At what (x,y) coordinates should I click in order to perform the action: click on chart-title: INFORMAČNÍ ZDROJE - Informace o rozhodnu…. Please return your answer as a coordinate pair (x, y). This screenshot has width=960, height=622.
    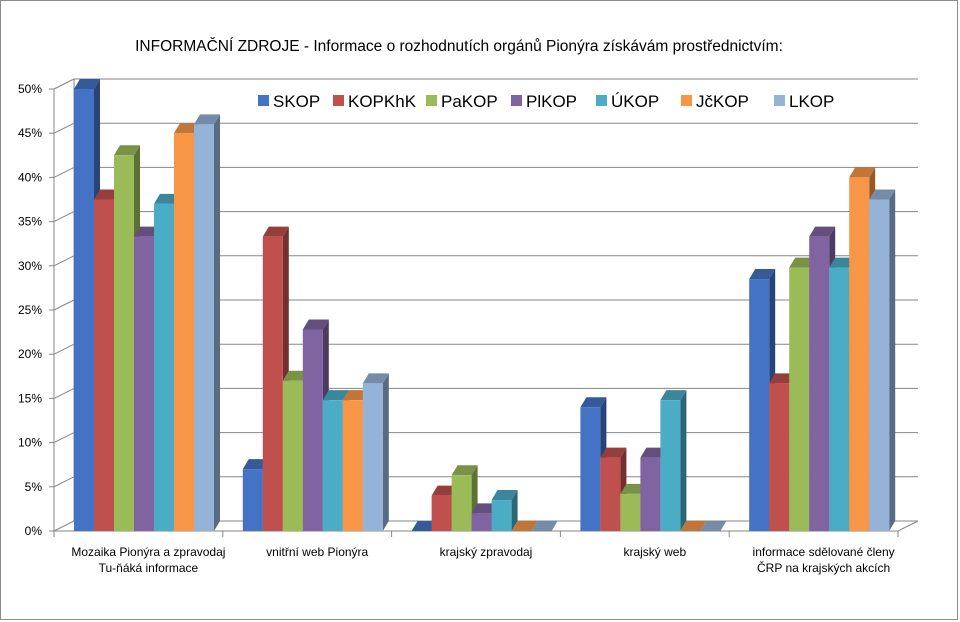
    Looking at the image, I should click on (459, 46).